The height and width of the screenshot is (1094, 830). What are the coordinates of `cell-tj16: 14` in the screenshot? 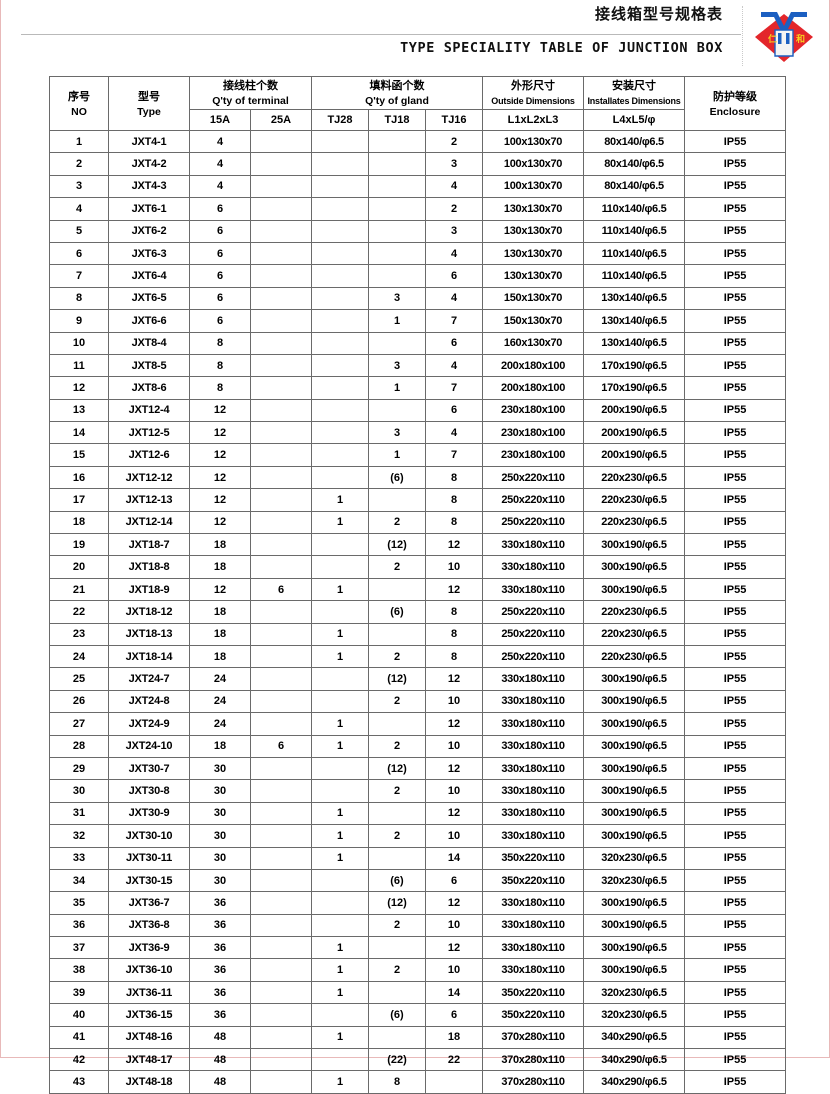 It's located at (454, 858).